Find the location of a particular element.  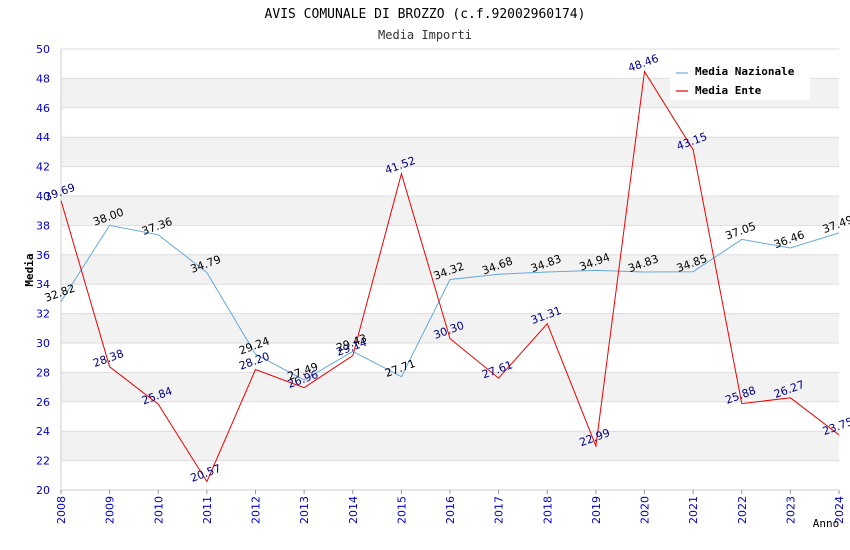

legend-label-media-nazionale: Media Nazionale is located at coordinates (745, 71).